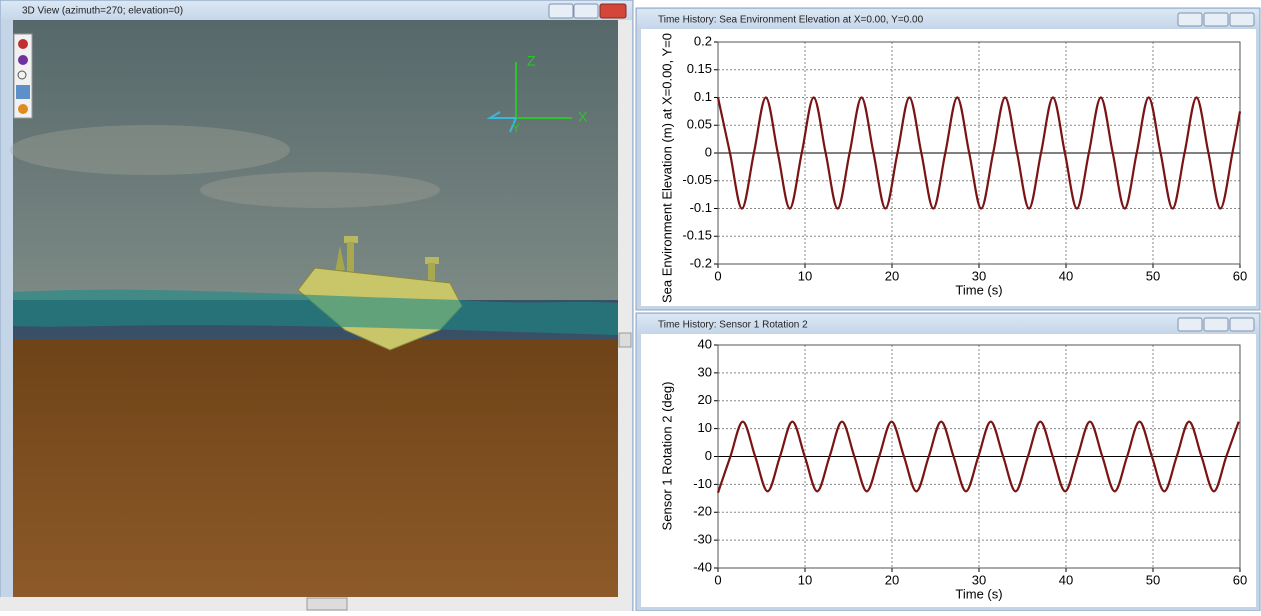  What do you see at coordinates (701, 262) in the screenshot?
I see `y-tick-label: -0.2` at bounding box center [701, 262].